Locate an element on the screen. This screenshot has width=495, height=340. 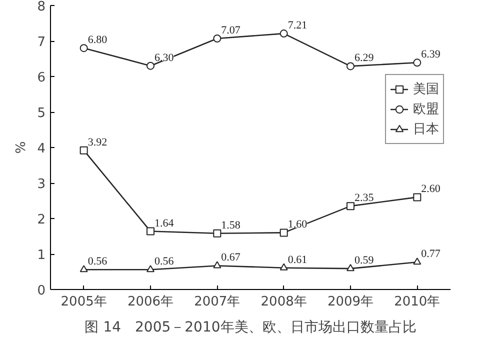
data-label: 2.60 is located at coordinates (431, 189).